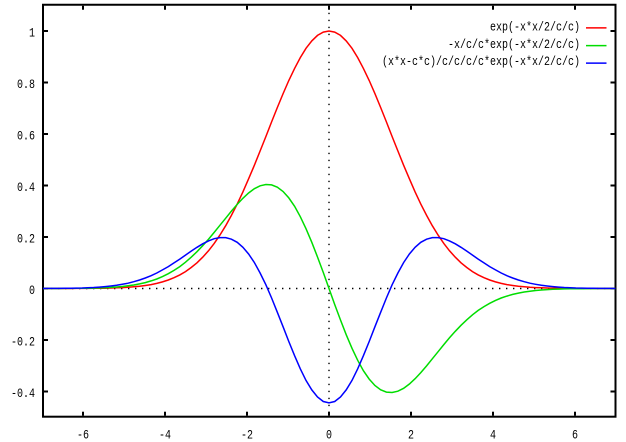 This screenshot has width=626, height=442. I want to click on svg-text: -4, so click(165, 435).